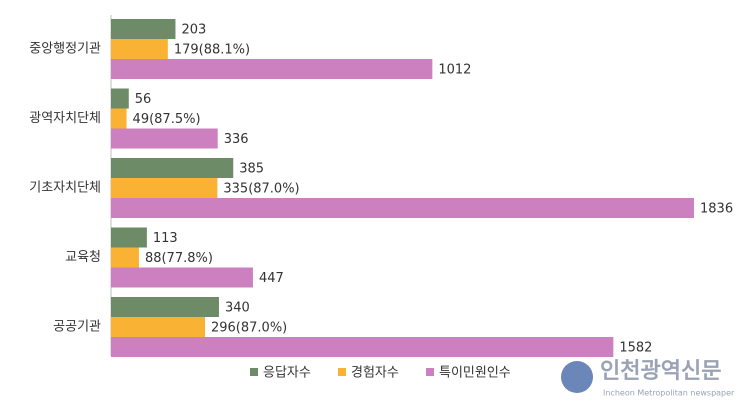  Describe the element at coordinates (454, 70) in the screenshot. I see `value-label: 1012` at that location.